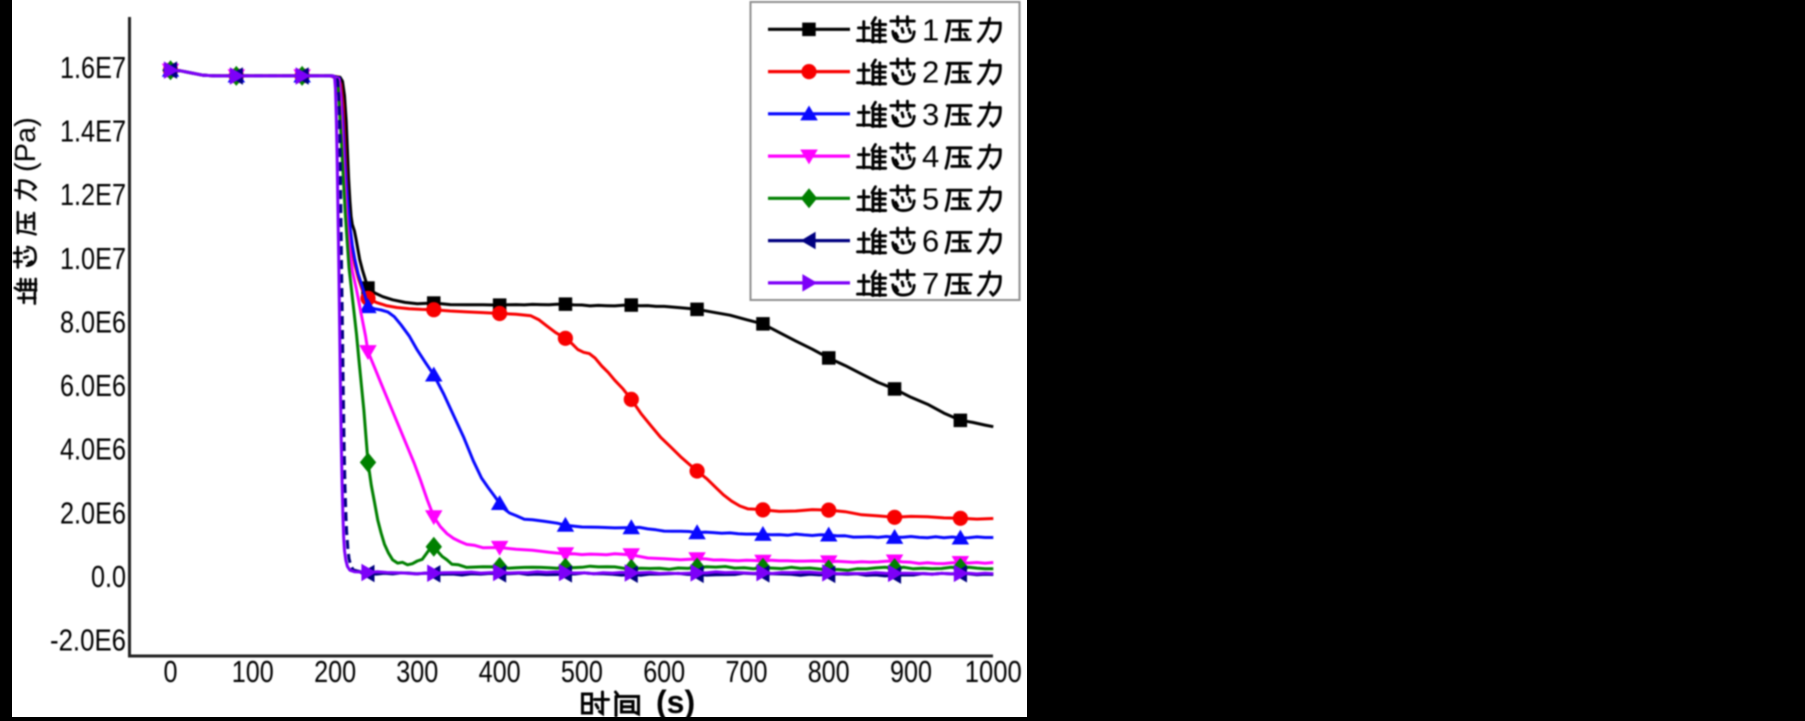 The width and height of the screenshot is (1805, 721). Describe the element at coordinates (675, 702) in the screenshot. I see `svg-text: (s)` at that location.